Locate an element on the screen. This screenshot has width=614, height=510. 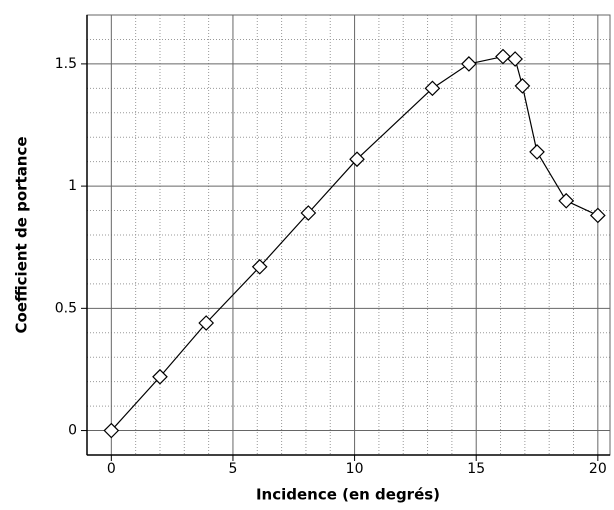
y-axis-title: Coefficient de portance is located at coordinates (22, 234).